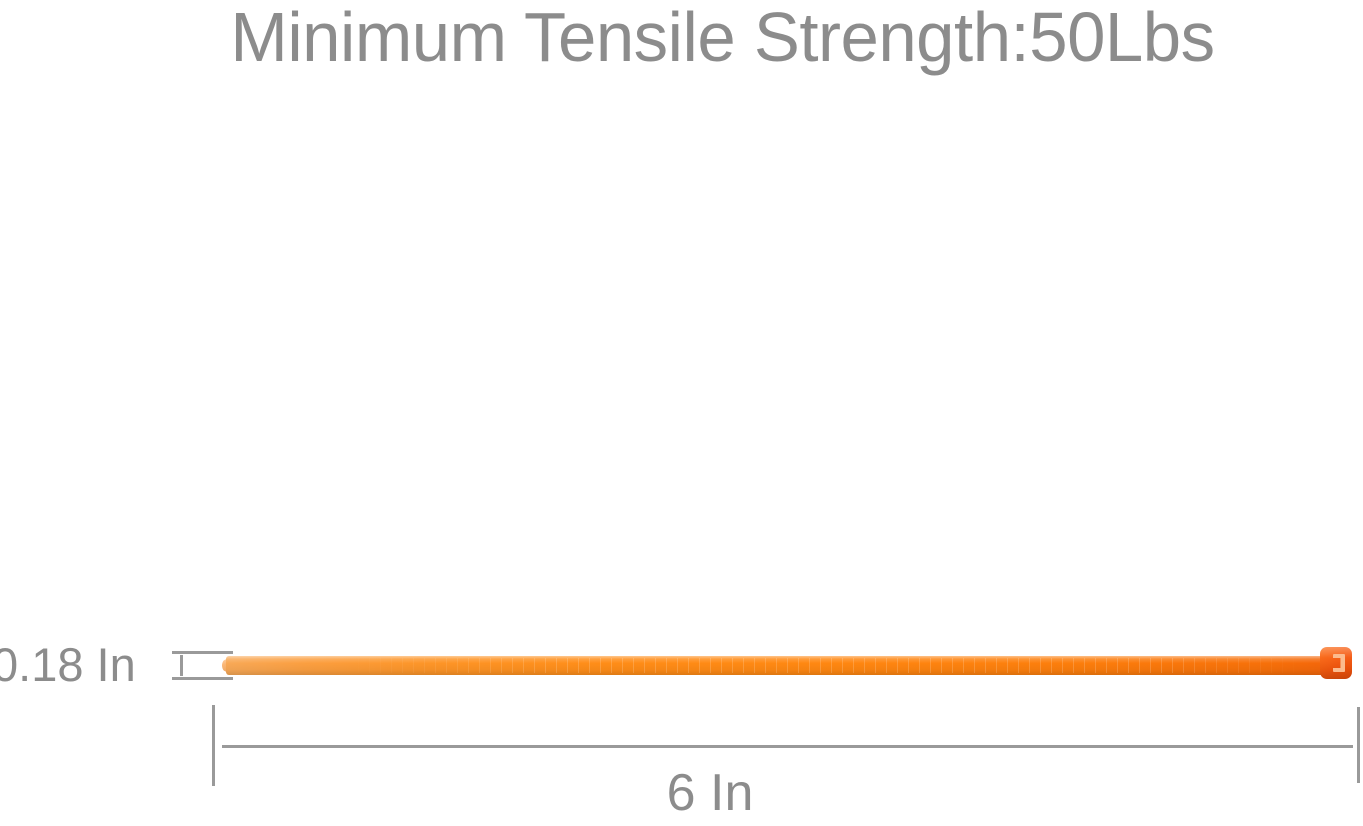 This screenshot has height=826, width=1363. Describe the element at coordinates (822, 665) in the screenshot. I see `cable-tie-ridge-texture` at that location.